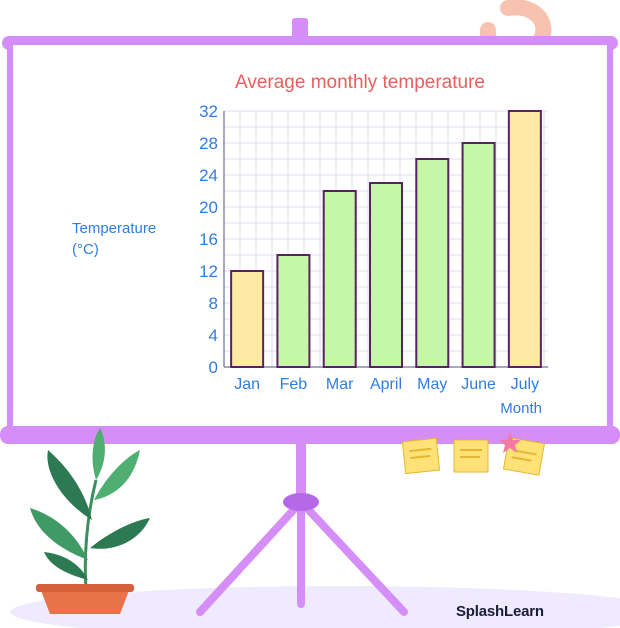 The height and width of the screenshot is (628, 620). What do you see at coordinates (247, 319) in the screenshot?
I see `bar-jan` at bounding box center [247, 319].